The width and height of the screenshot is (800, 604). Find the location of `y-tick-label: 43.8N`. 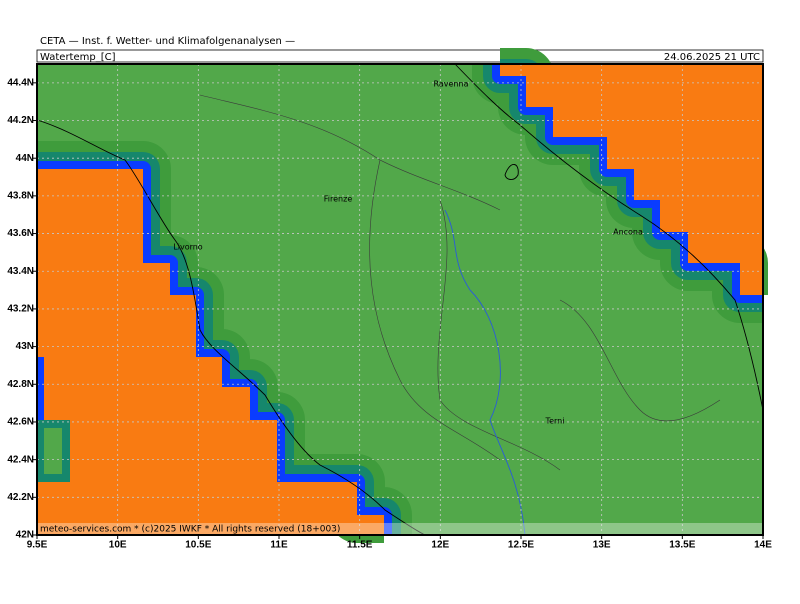

y-tick-label: 43.8N is located at coordinates (20, 196).